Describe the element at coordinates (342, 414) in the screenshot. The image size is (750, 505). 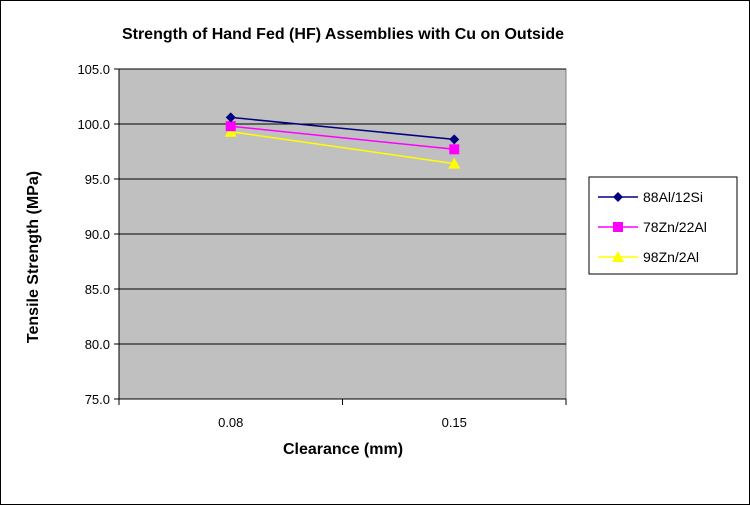
I see `x-axis-ticks: 0.08 0.15` at that location.